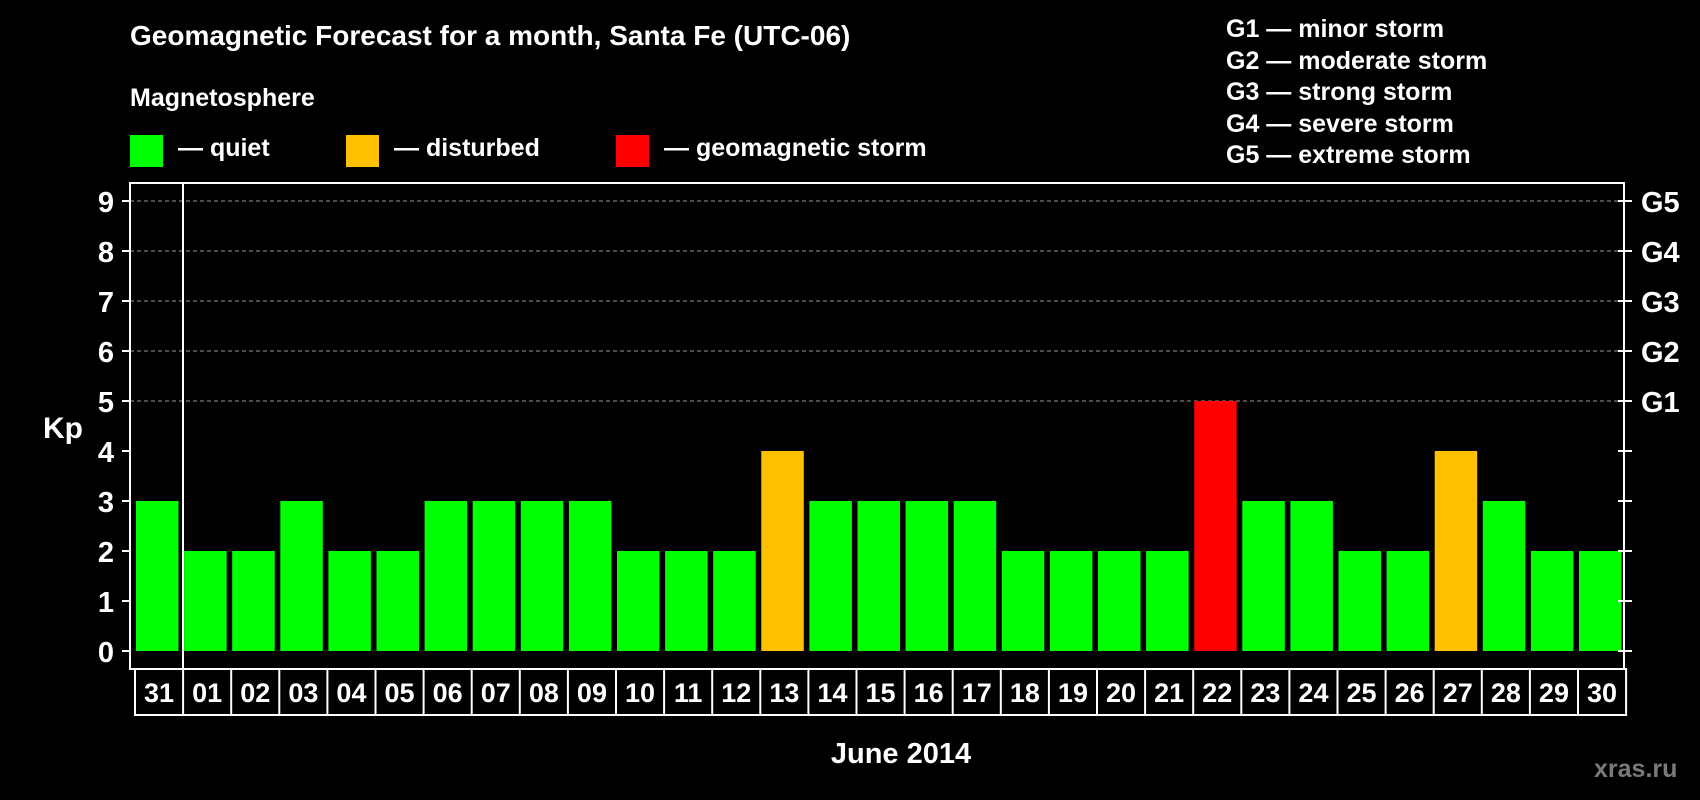 The width and height of the screenshot is (1700, 800). What do you see at coordinates (1265, 693) in the screenshot?
I see `x-tick-label: 23` at bounding box center [1265, 693].